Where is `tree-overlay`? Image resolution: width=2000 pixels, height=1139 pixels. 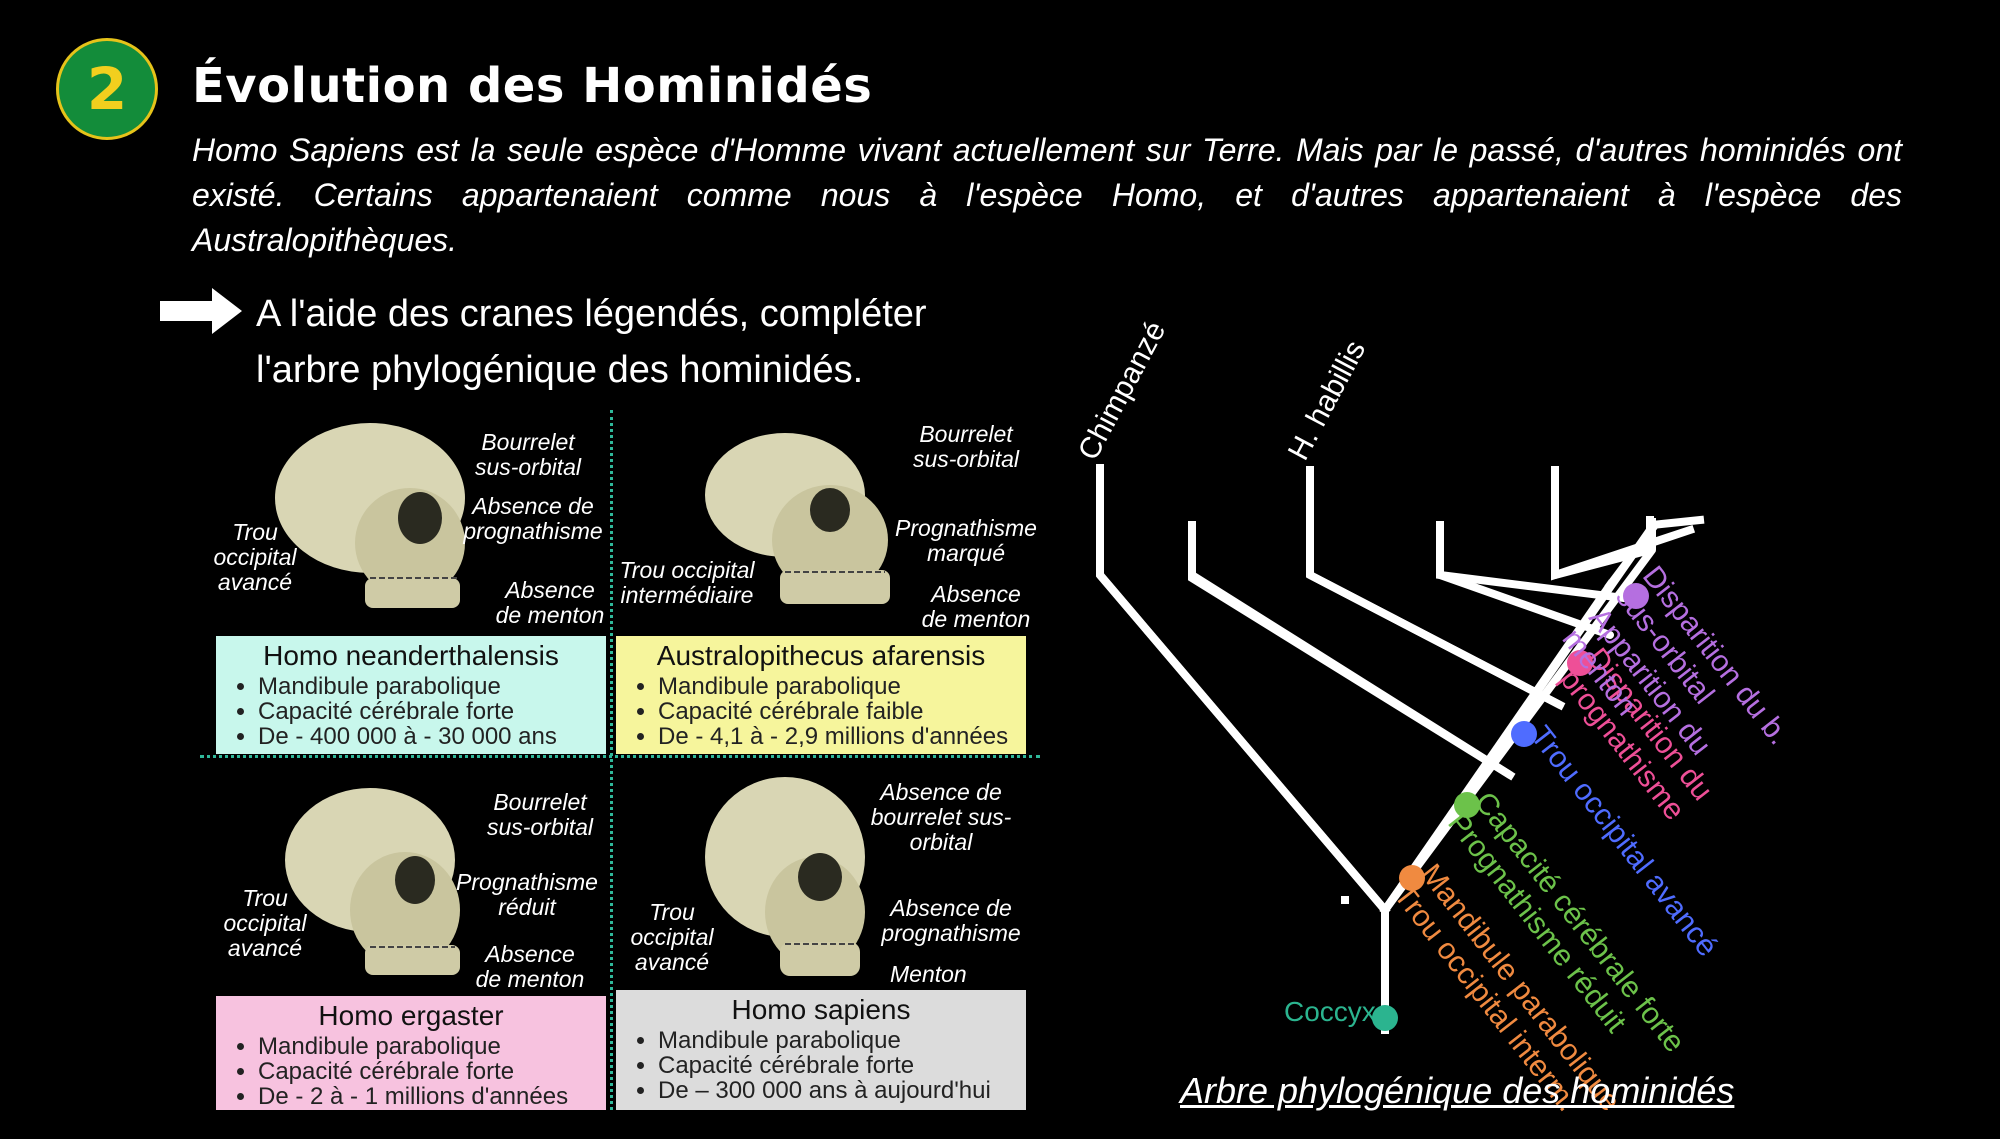
tree-overlay is located at coordinates (1376, 749).